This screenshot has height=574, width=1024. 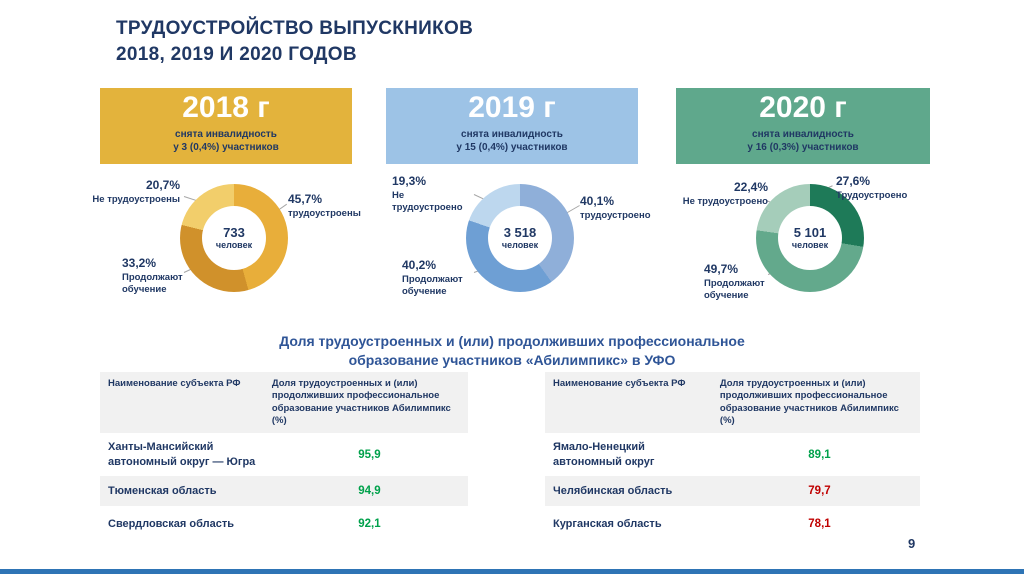 What do you see at coordinates (853, 181) in the screenshot?
I see `callout-pct: 27,6%` at bounding box center [853, 181].